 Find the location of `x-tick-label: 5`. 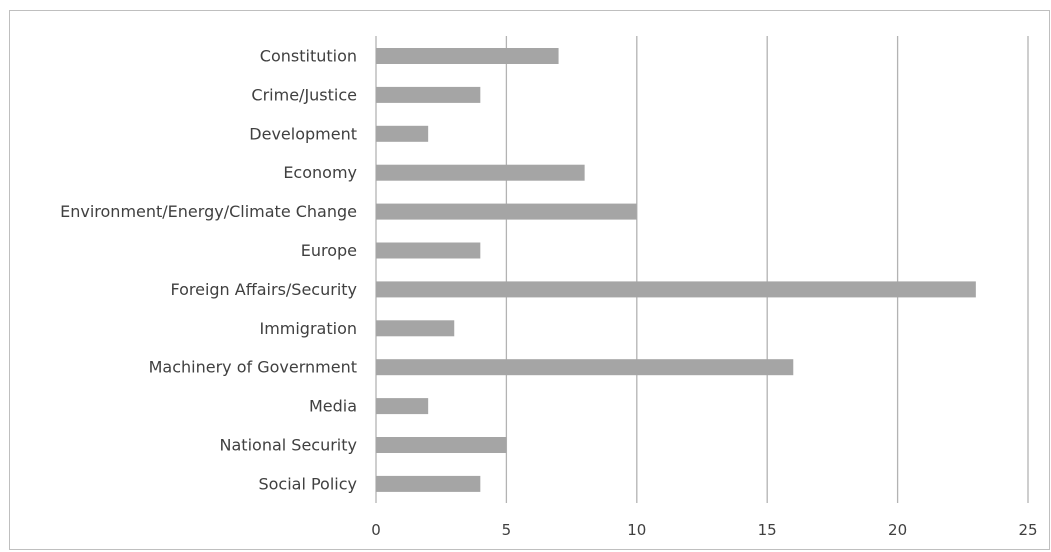

x-tick-label: 5 is located at coordinates (507, 530).